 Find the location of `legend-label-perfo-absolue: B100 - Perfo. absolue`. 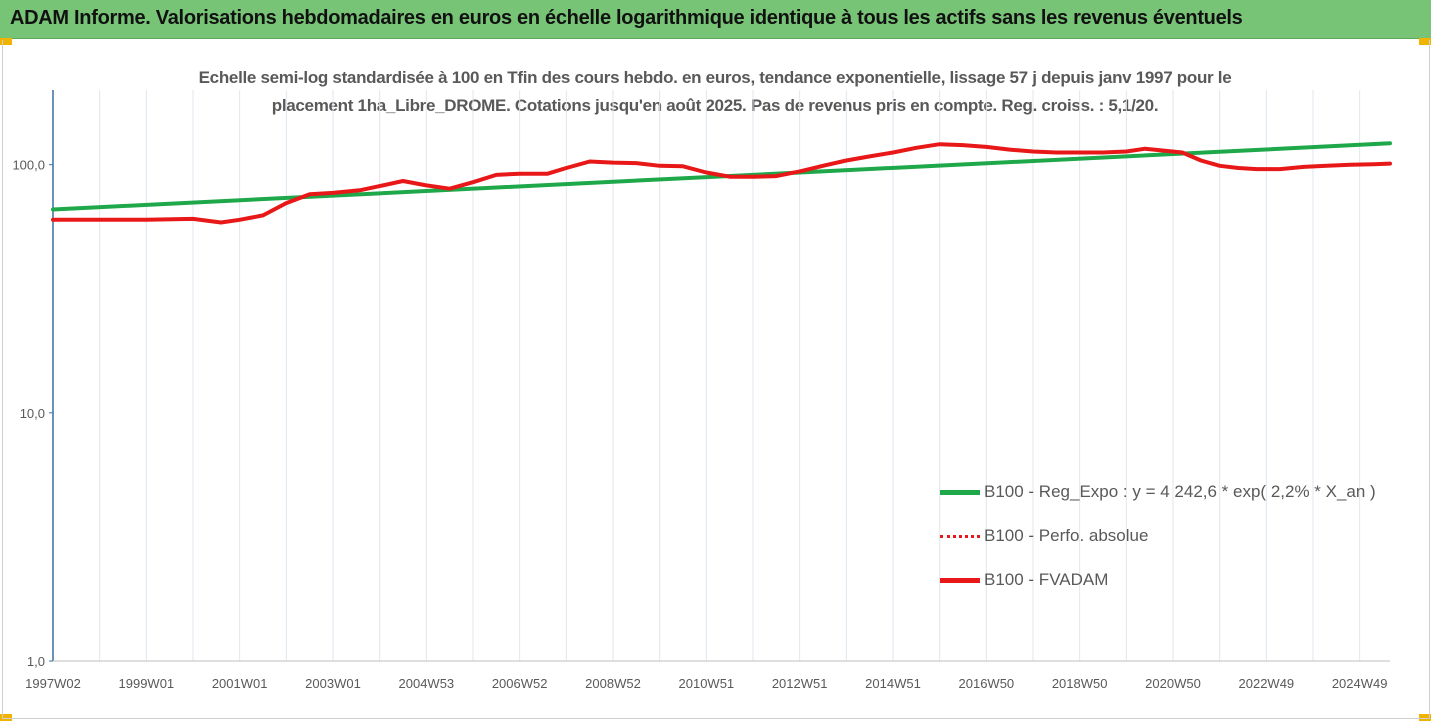

legend-label-perfo-absolue: B100 - Perfo. absolue is located at coordinates (1066, 535).